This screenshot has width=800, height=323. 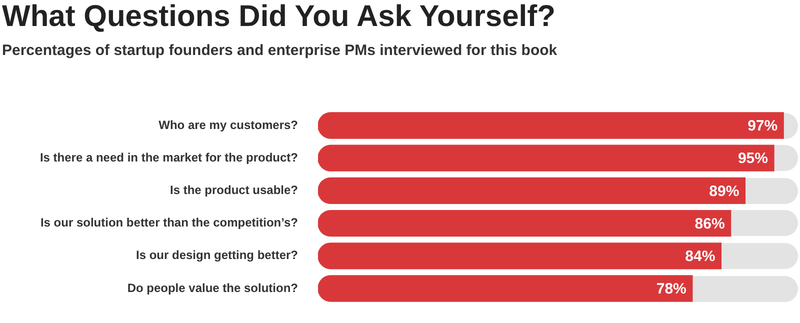 I want to click on chart-subtitle: Percentages of startup founders and enterprise PMs interviewed for this book, so click(x=280, y=50).